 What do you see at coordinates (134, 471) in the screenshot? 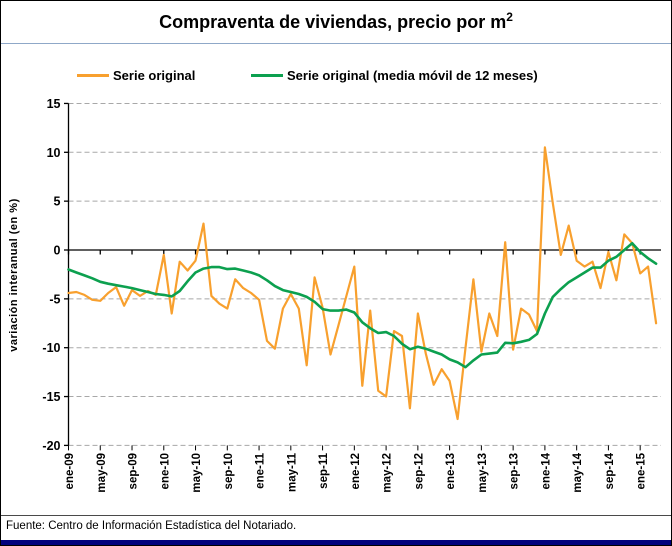
I see `x-tick-label: sep-09` at bounding box center [134, 471].